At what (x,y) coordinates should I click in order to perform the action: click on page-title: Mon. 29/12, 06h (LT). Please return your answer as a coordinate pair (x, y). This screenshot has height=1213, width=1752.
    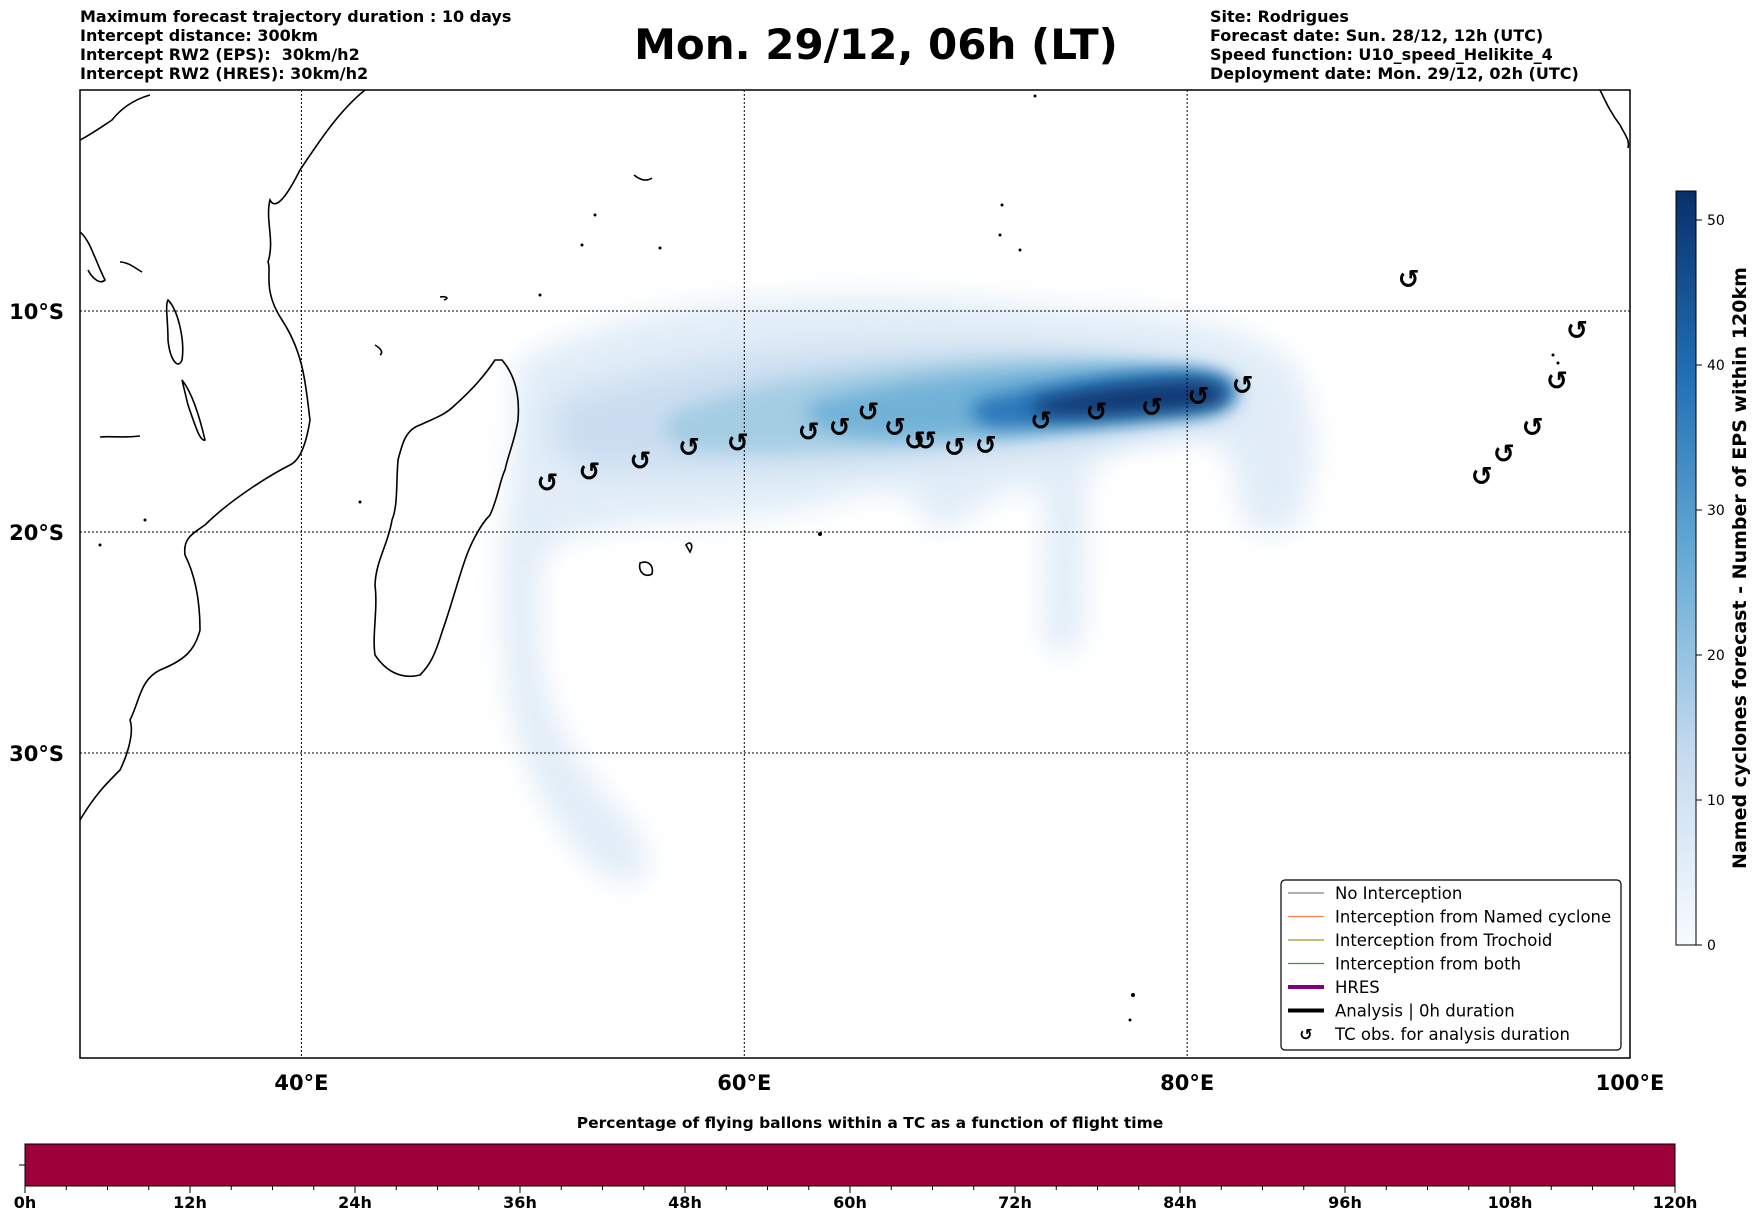
    Looking at the image, I should click on (876, 44).